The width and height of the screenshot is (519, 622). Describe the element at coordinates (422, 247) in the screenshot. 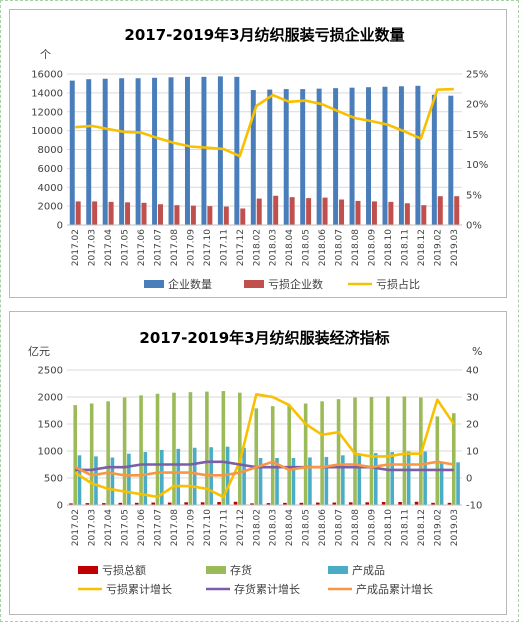

I see `x-tick-label: 2018.12` at that location.